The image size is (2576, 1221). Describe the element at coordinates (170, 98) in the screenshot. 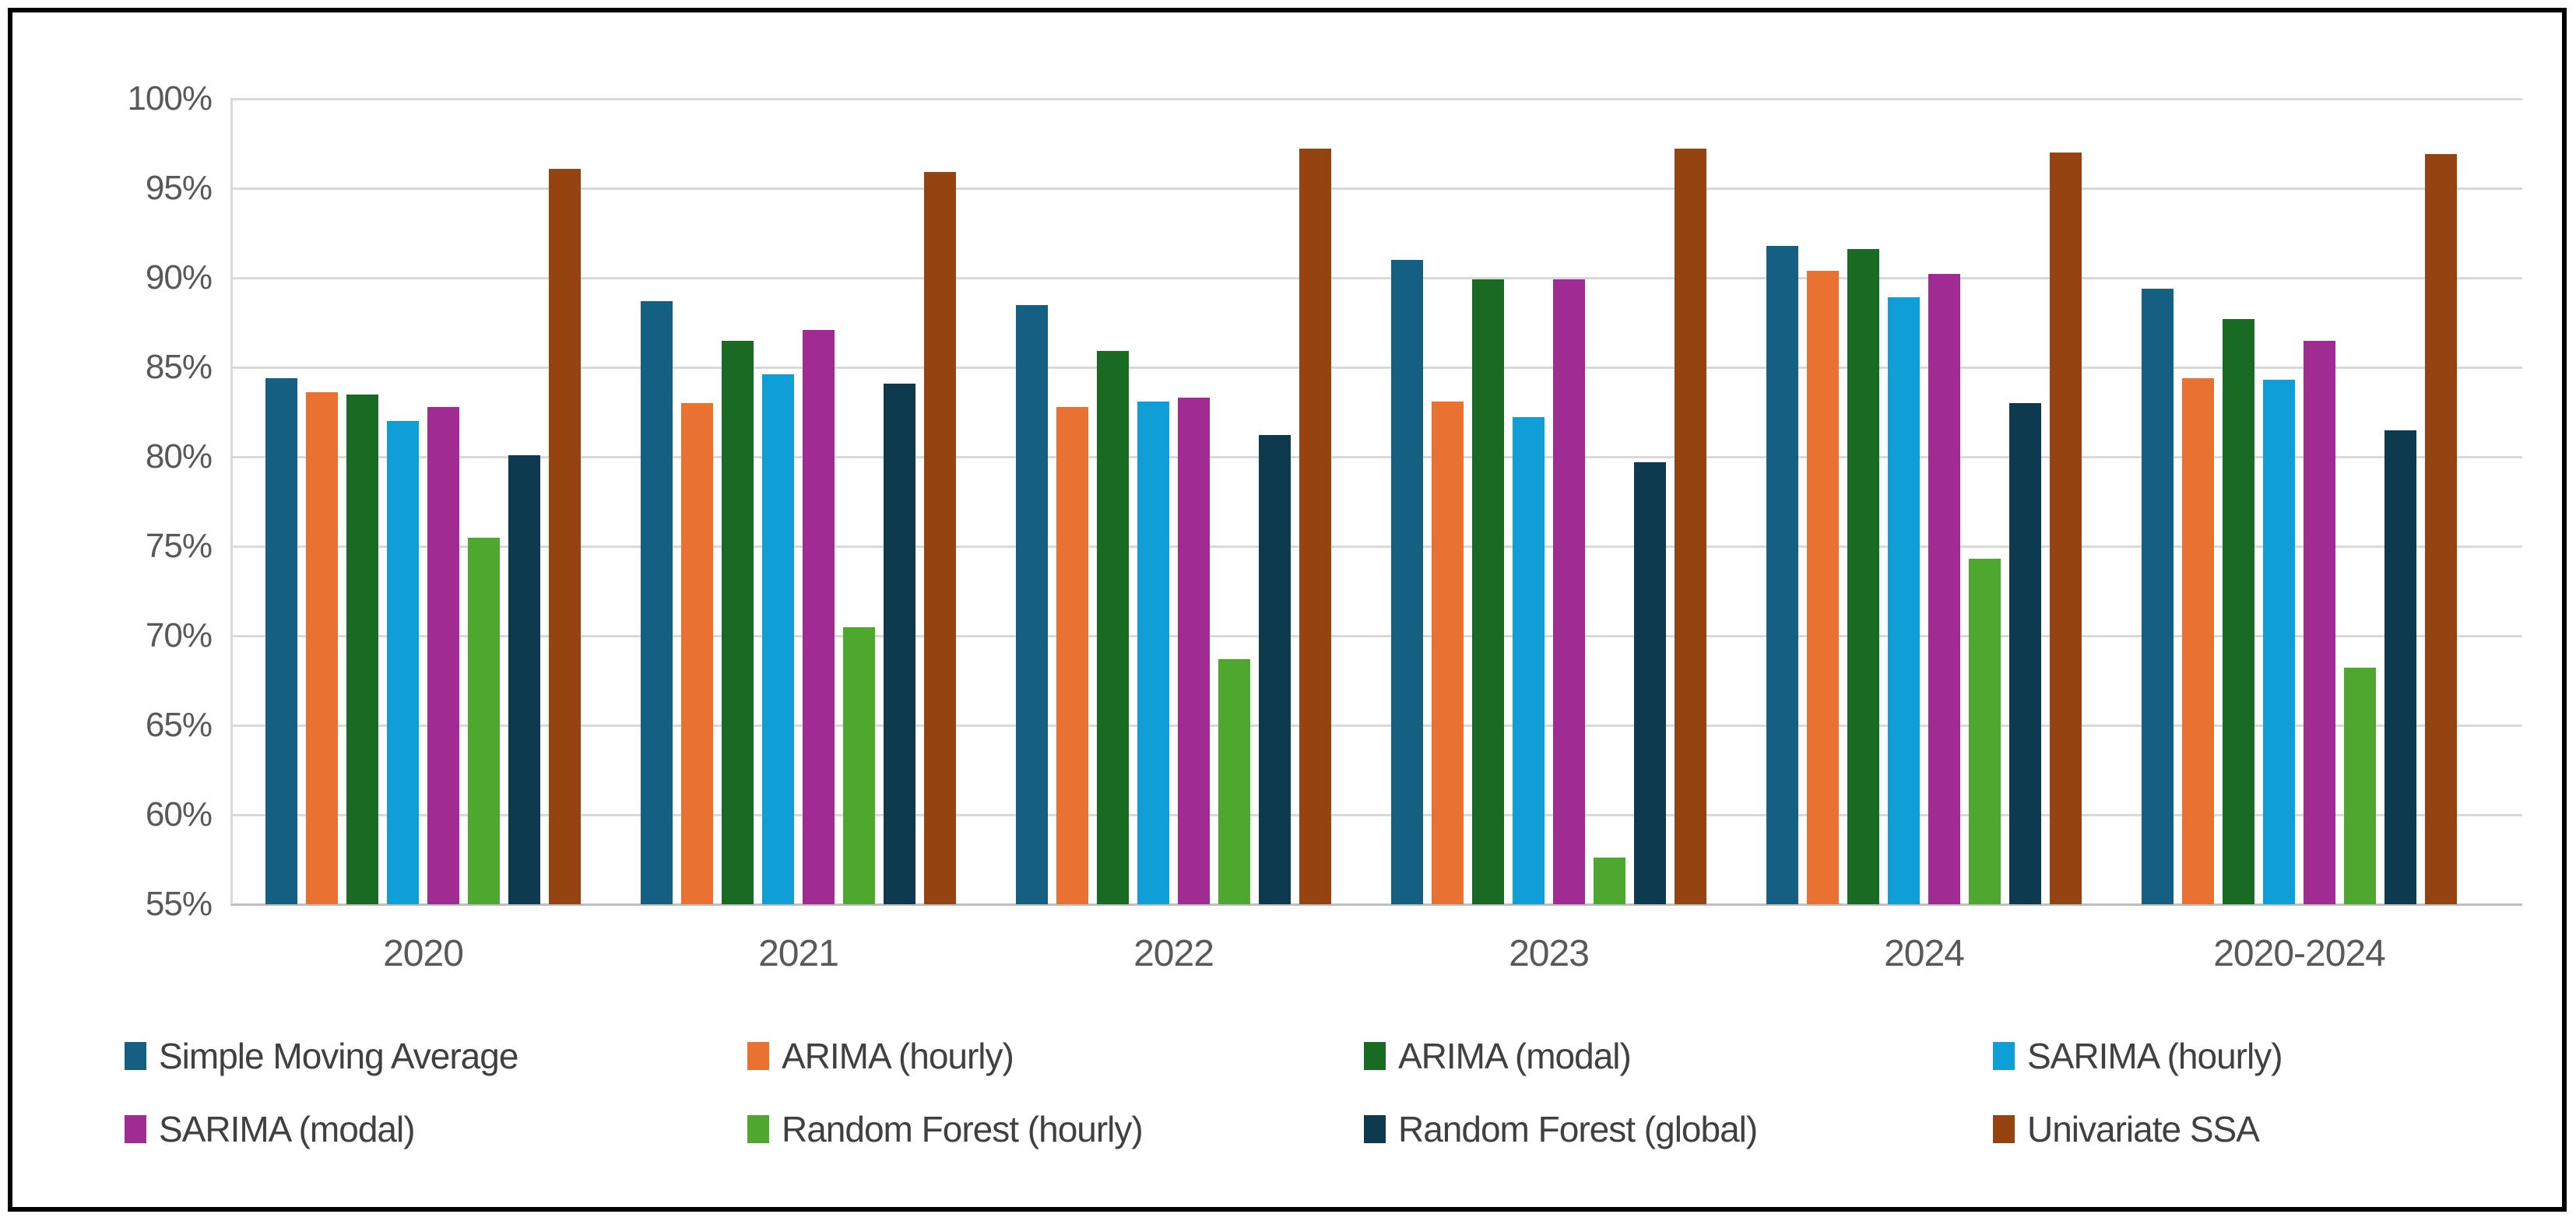

I see `y-tick-label: 100%` at that location.